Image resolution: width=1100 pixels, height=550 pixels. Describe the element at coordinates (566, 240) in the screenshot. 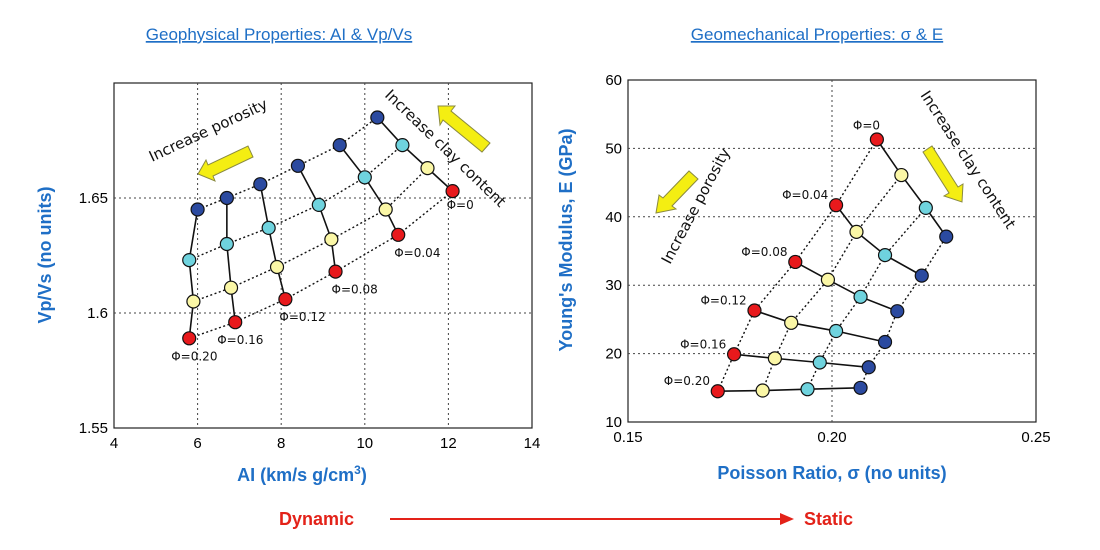

I see `y-axis-title-right: Young's Modulus, E (GPa)` at that location.